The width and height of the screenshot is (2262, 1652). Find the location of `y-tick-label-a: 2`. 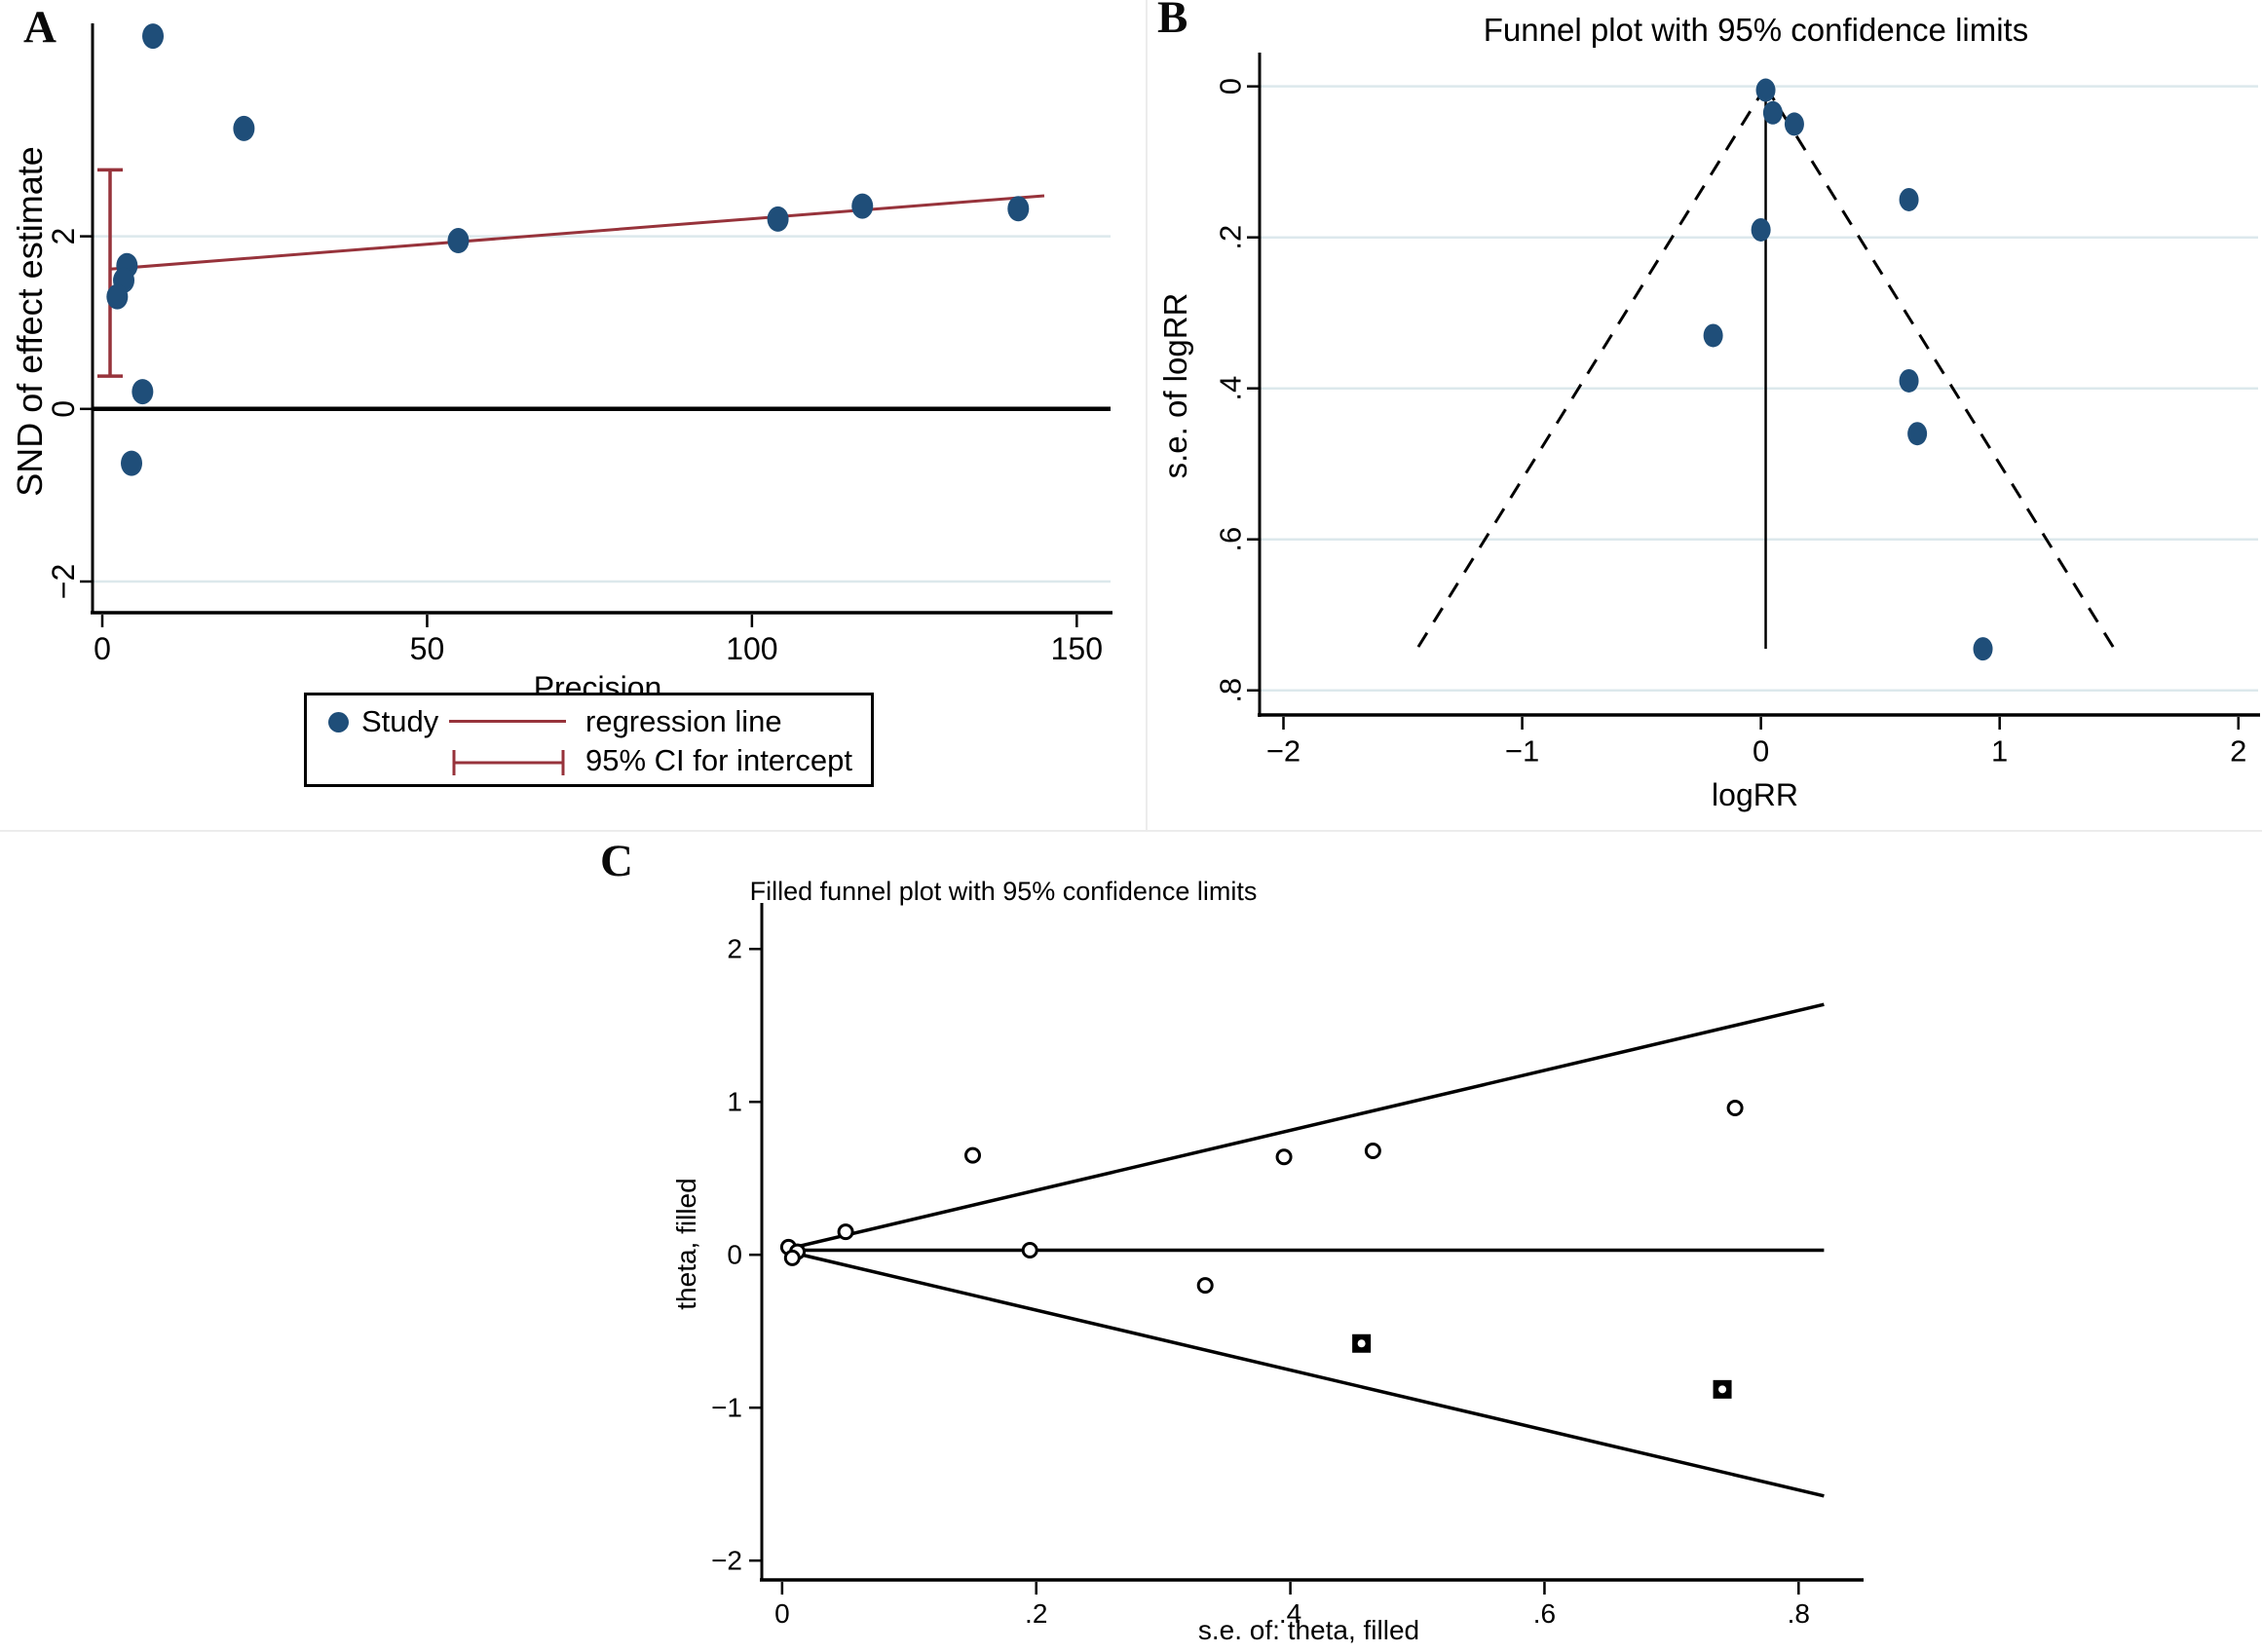

y-tick-label-a: 2 is located at coordinates (63, 236).